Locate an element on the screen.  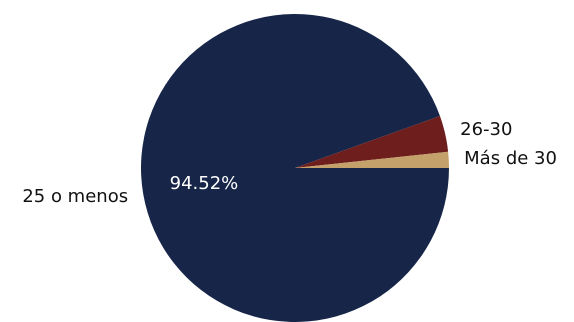
slice-label-mas-de-30: Más de 30 is located at coordinates (510, 158).